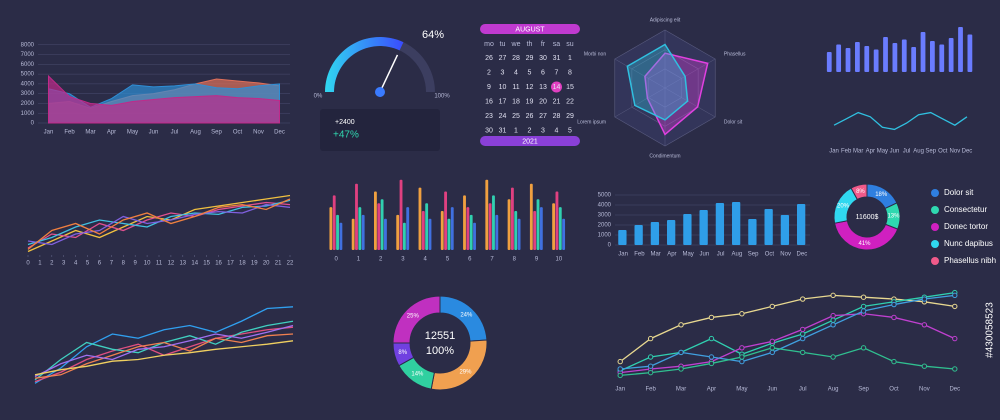  Describe the element at coordinates (40, 264) in the screenshot. I see `x-tick-label: 1` at that location.